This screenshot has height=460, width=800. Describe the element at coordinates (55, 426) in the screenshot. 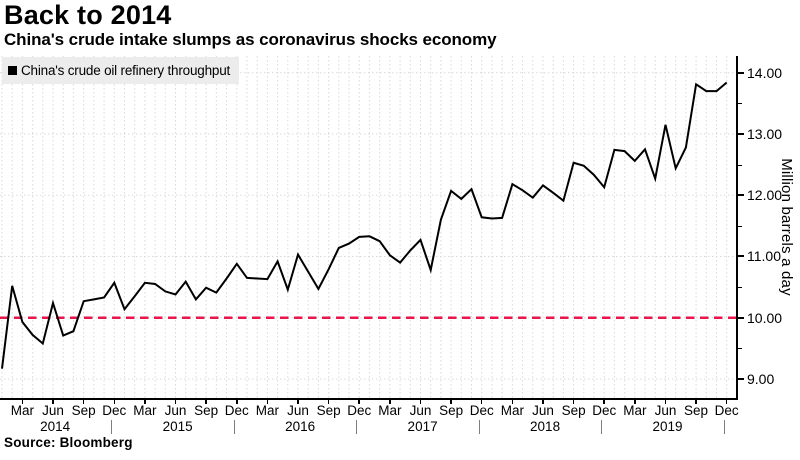

I see `year-label: 2014` at that location.